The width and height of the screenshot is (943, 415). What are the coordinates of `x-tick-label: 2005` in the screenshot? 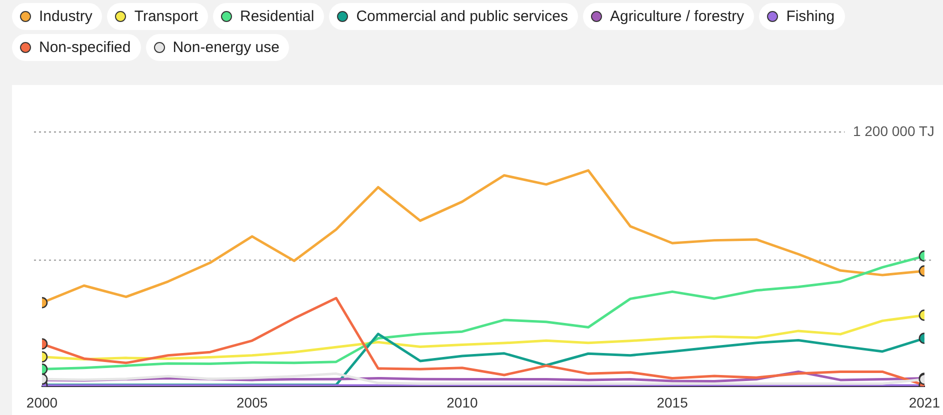 It's located at (252, 402).